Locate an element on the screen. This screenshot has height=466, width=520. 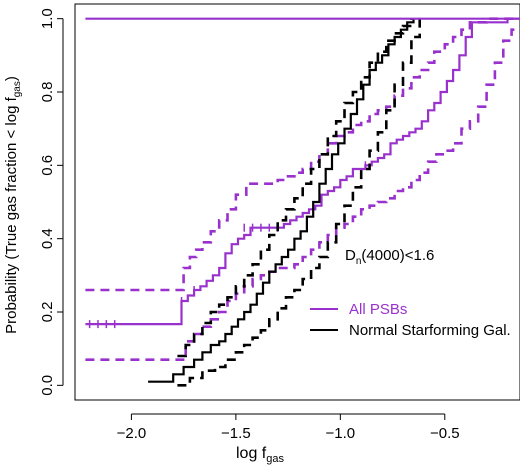
x-tick-label: −1.0 is located at coordinates (341, 433).